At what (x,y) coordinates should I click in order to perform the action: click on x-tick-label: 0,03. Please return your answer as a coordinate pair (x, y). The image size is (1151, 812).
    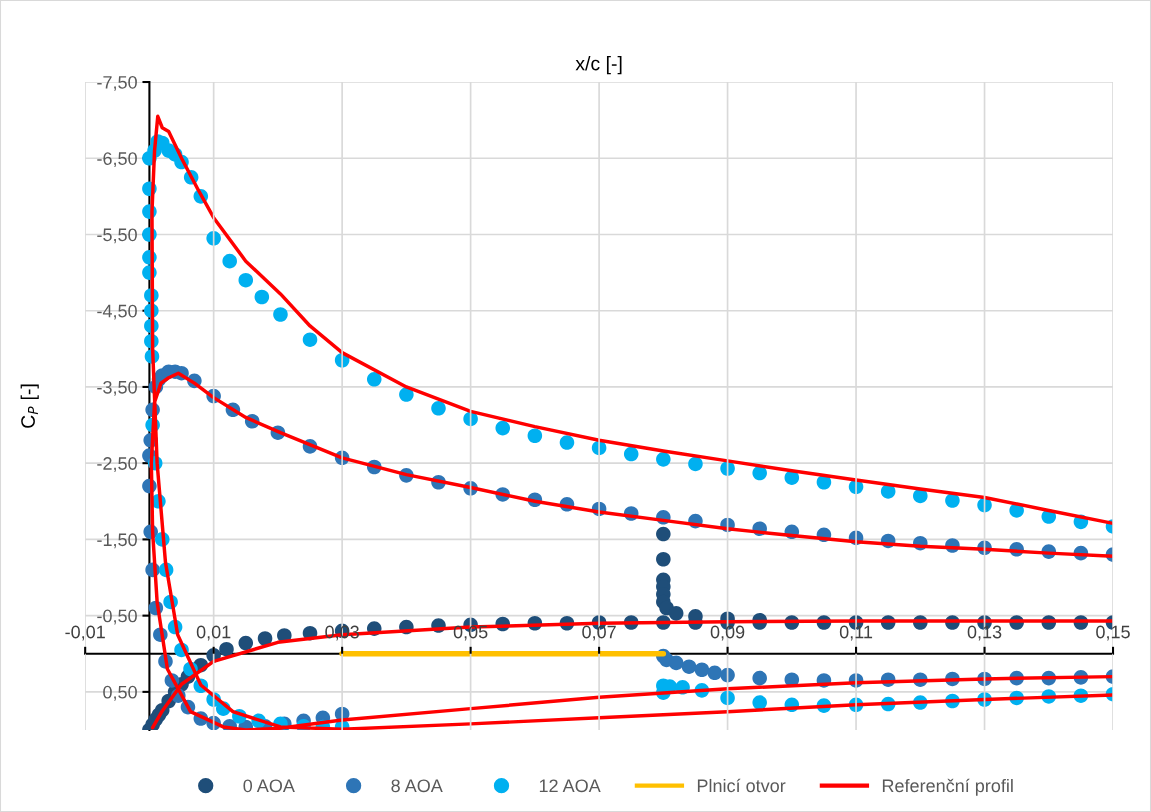
    Looking at the image, I should click on (342, 633).